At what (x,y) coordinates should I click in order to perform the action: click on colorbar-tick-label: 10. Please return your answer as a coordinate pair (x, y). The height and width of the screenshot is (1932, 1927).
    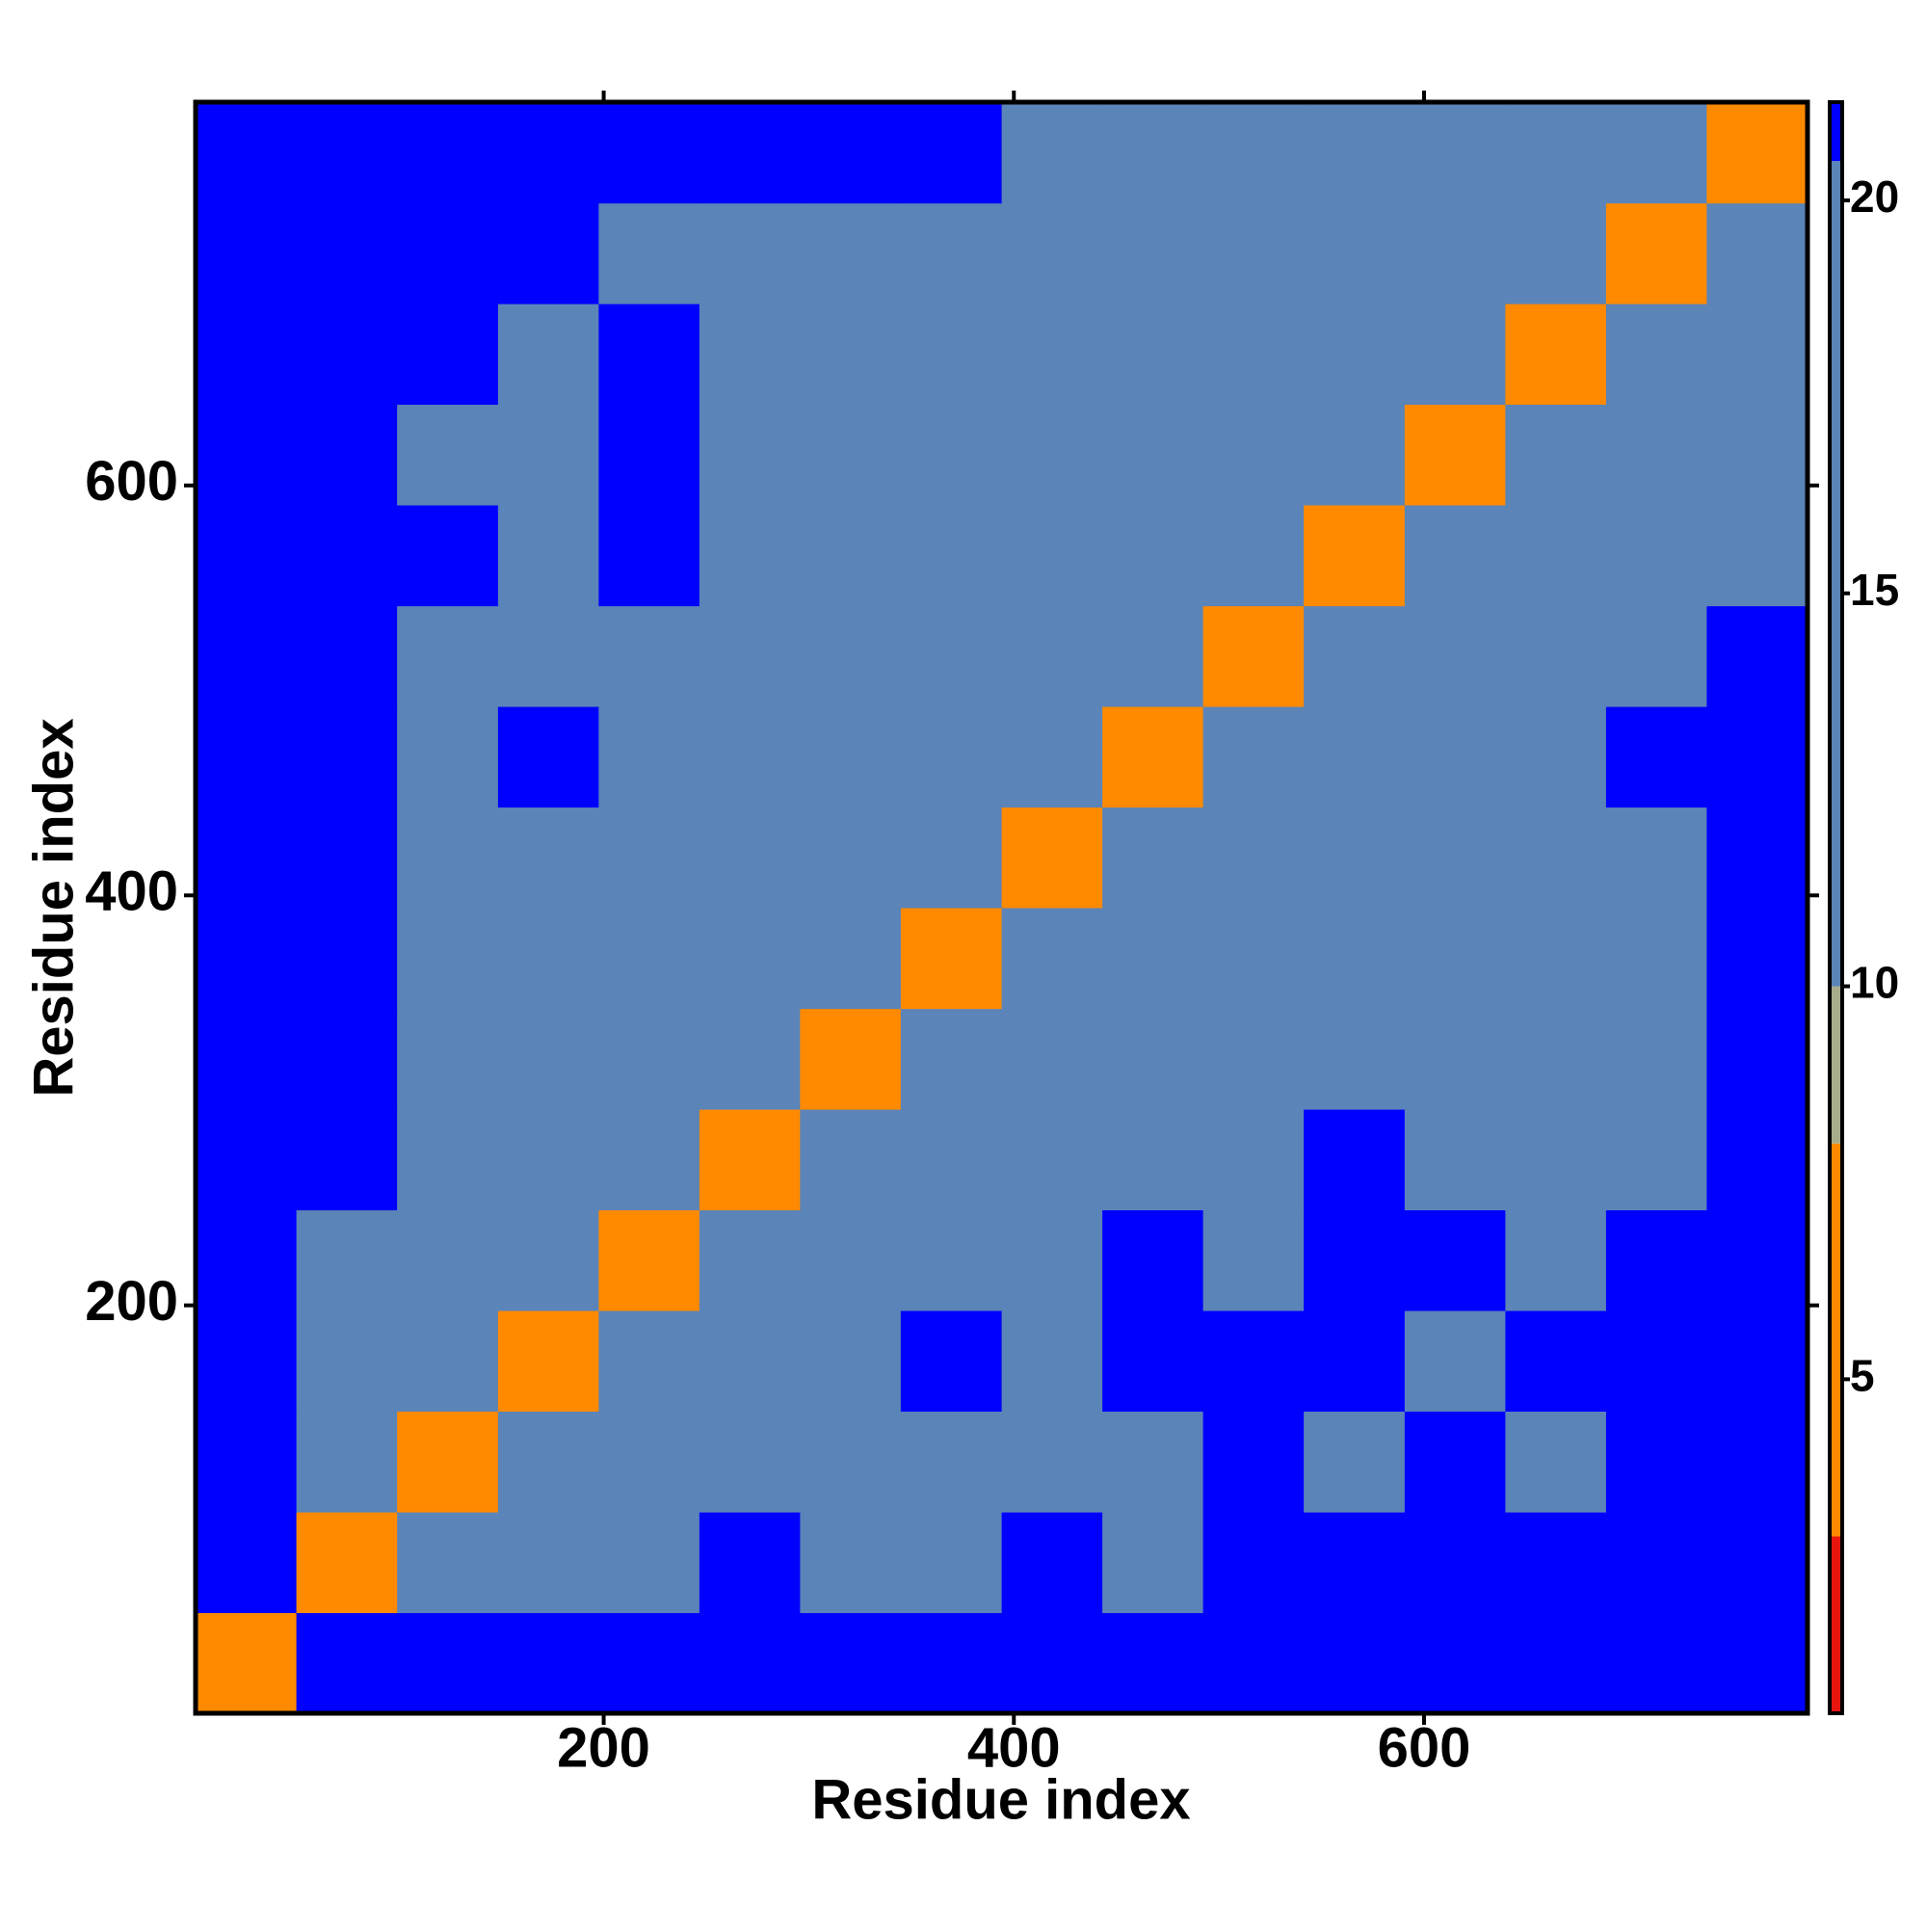
    Looking at the image, I should click on (1874, 983).